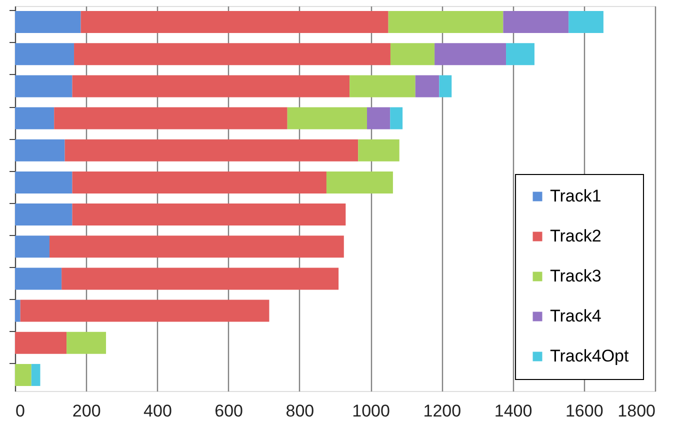 The image size is (673, 426). I want to click on legend-label: Track2, so click(576, 236).